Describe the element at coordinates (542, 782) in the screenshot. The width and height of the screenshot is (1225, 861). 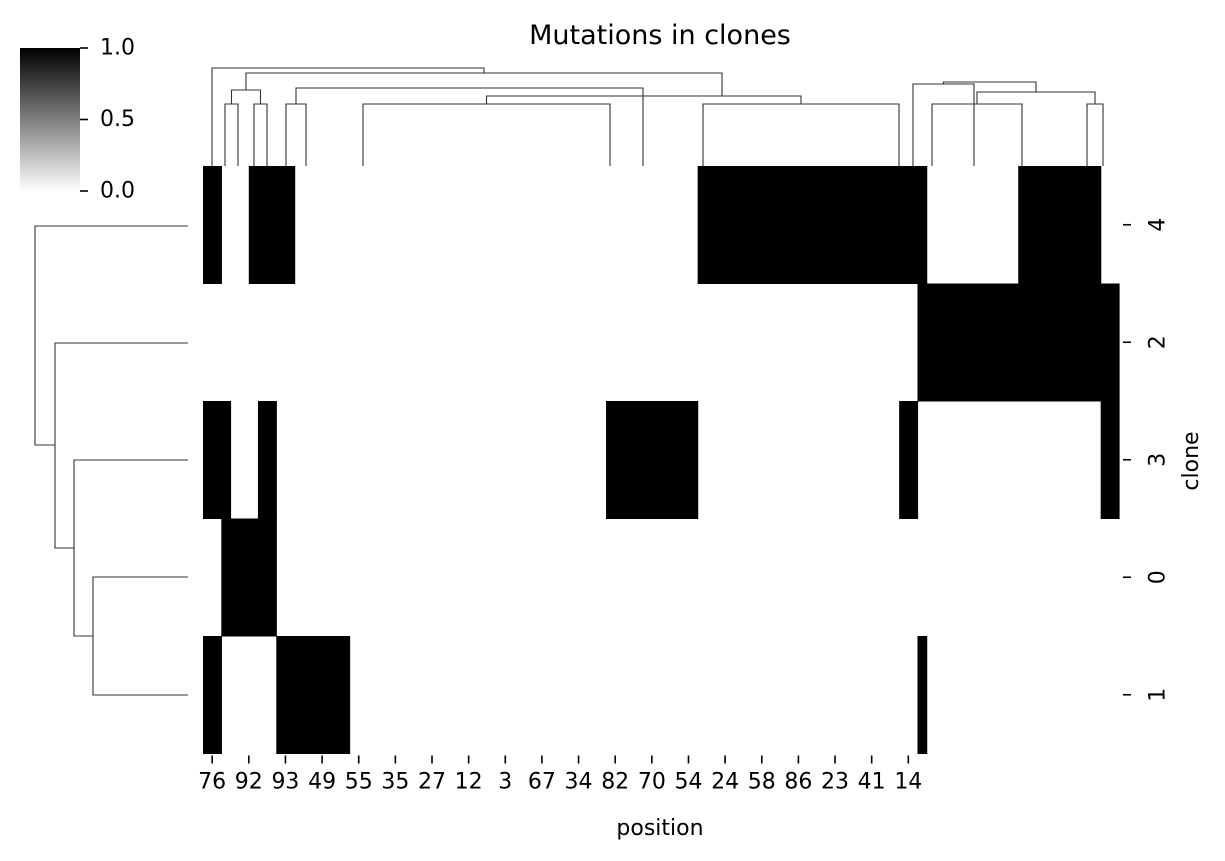
I see `x-tick-label: 67` at that location.